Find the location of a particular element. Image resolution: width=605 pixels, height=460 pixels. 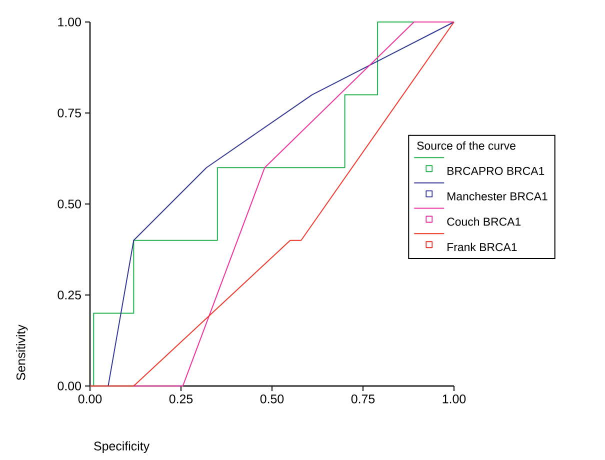

x-axis-title: Specificity is located at coordinates (122, 447).